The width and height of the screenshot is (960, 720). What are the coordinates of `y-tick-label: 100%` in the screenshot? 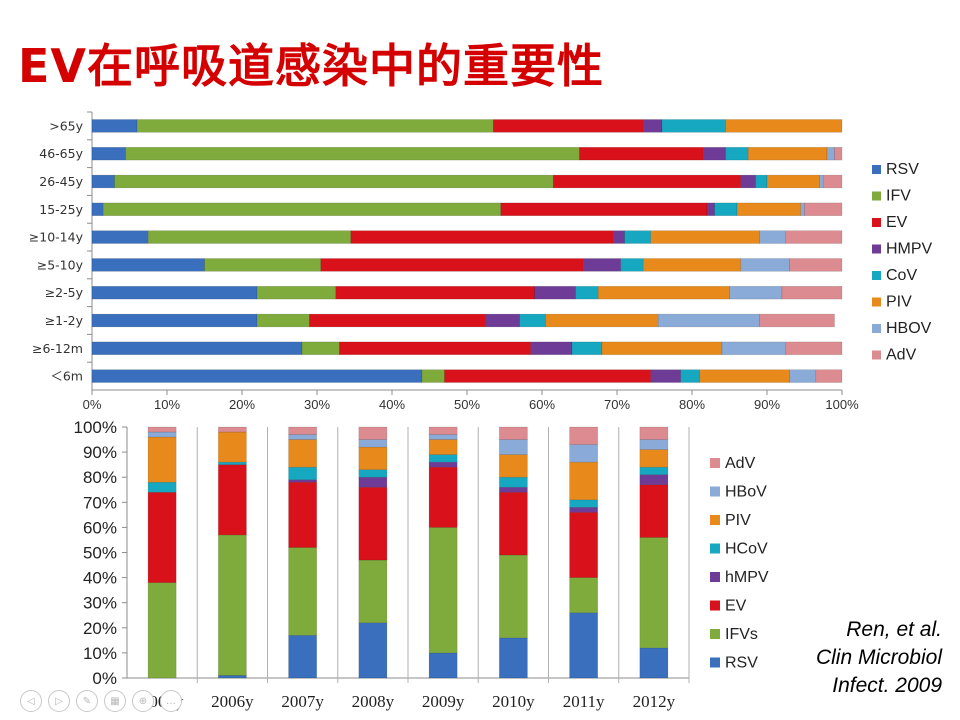 It's located at (95, 427).